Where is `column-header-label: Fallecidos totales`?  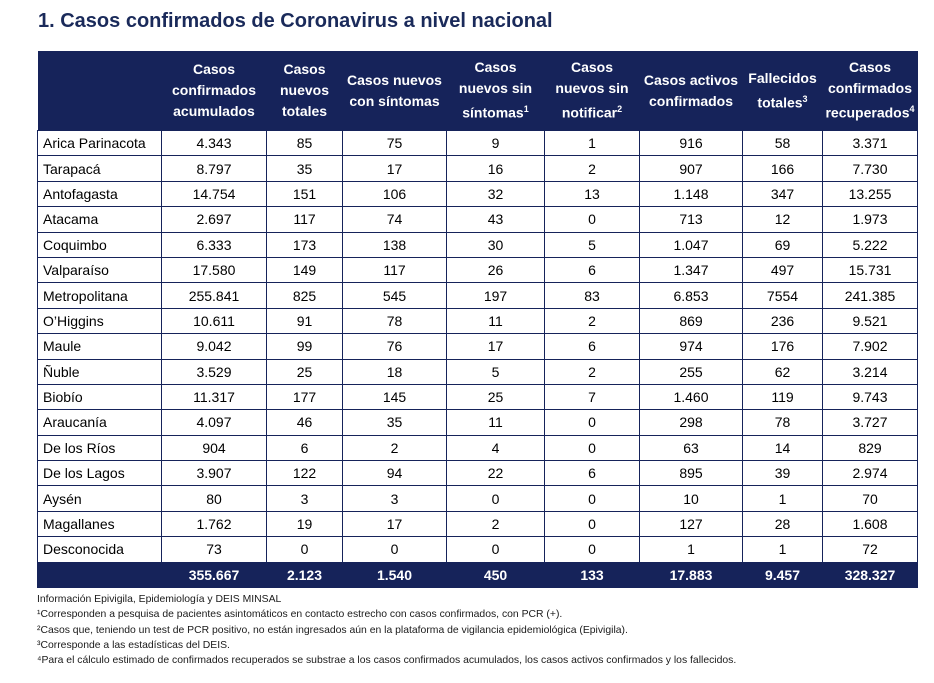 column-header-label: Fallecidos totales is located at coordinates (782, 90).